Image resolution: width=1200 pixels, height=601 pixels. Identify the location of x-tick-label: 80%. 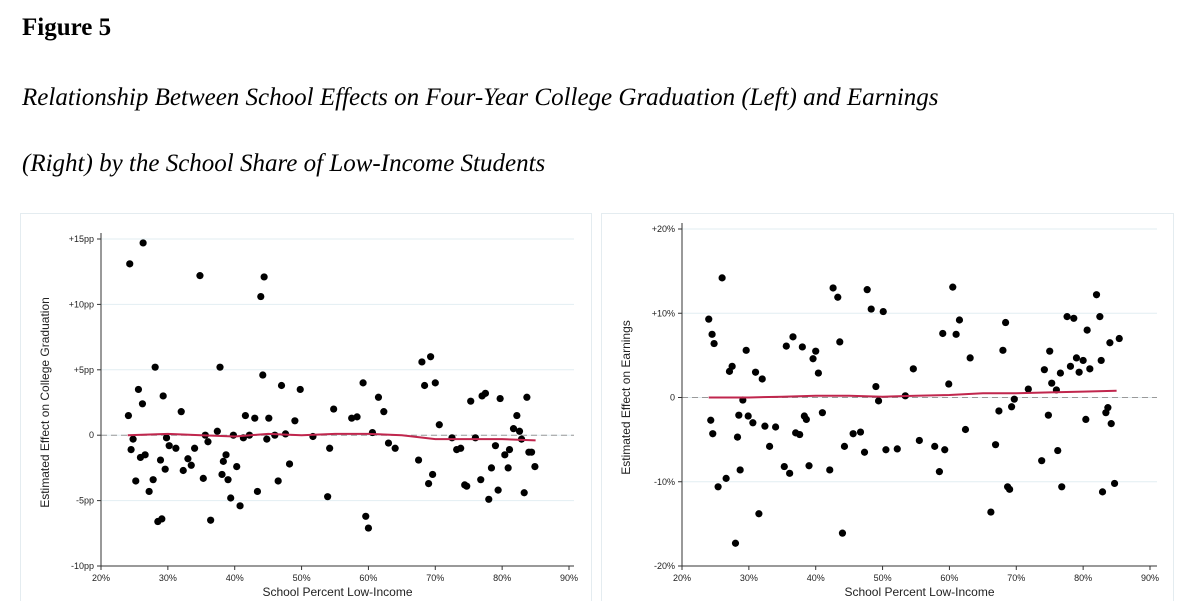
(502, 578).